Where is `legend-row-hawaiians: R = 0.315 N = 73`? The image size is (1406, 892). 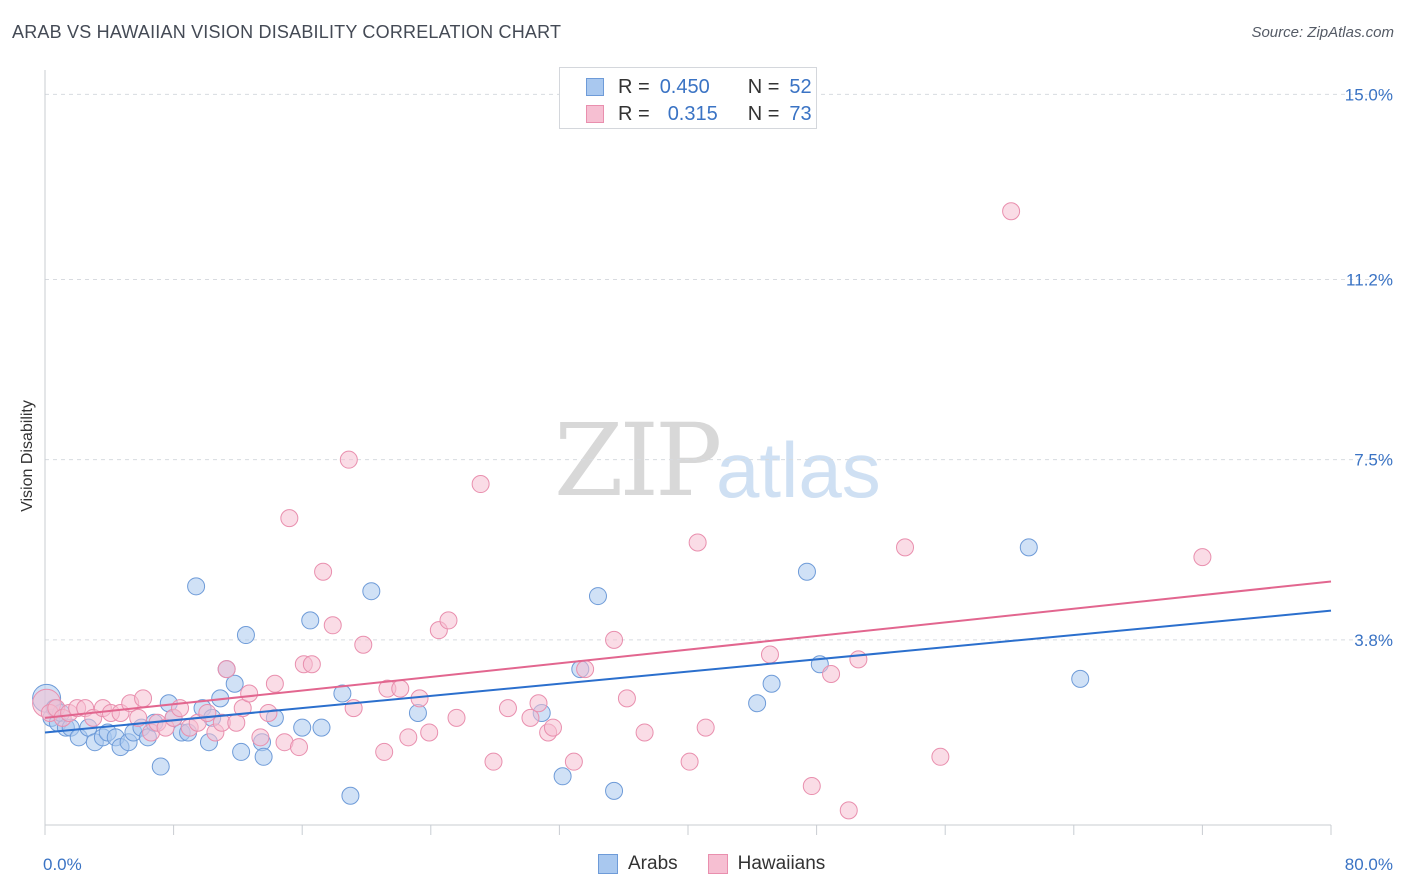
legend-row-hawaiians: R = 0.315 N = 73 is located at coordinates (699, 114).